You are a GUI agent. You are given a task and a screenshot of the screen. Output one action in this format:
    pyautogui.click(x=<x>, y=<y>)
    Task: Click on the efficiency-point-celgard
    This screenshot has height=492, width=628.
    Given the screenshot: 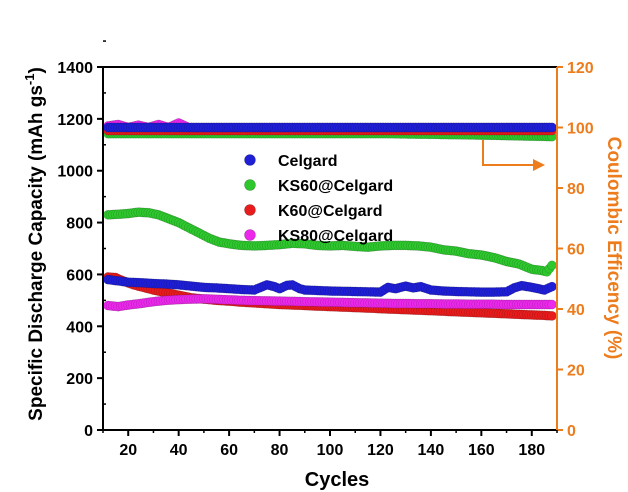 What is the action you would take?
    pyautogui.click(x=552, y=127)
    